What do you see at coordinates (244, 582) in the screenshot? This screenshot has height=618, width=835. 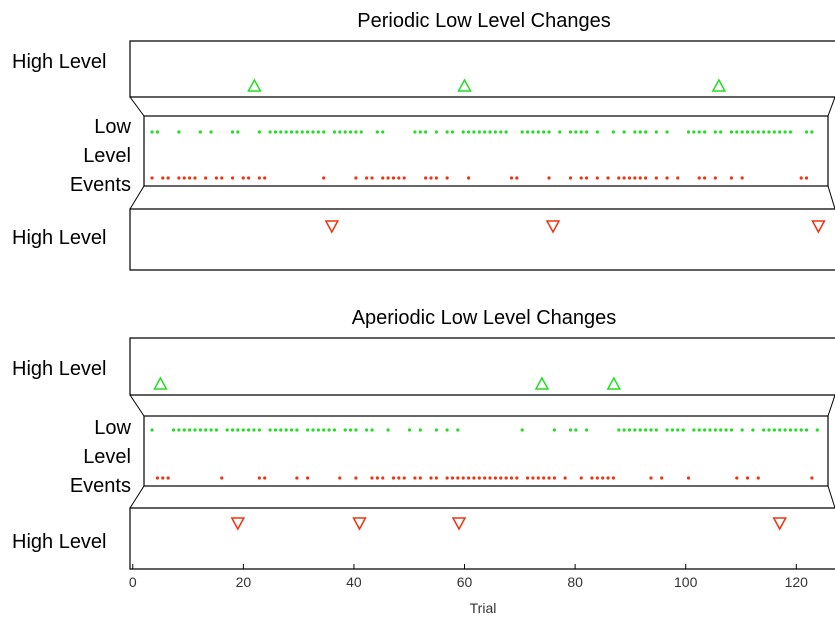 I see `x-tick-label: 20` at bounding box center [244, 582].